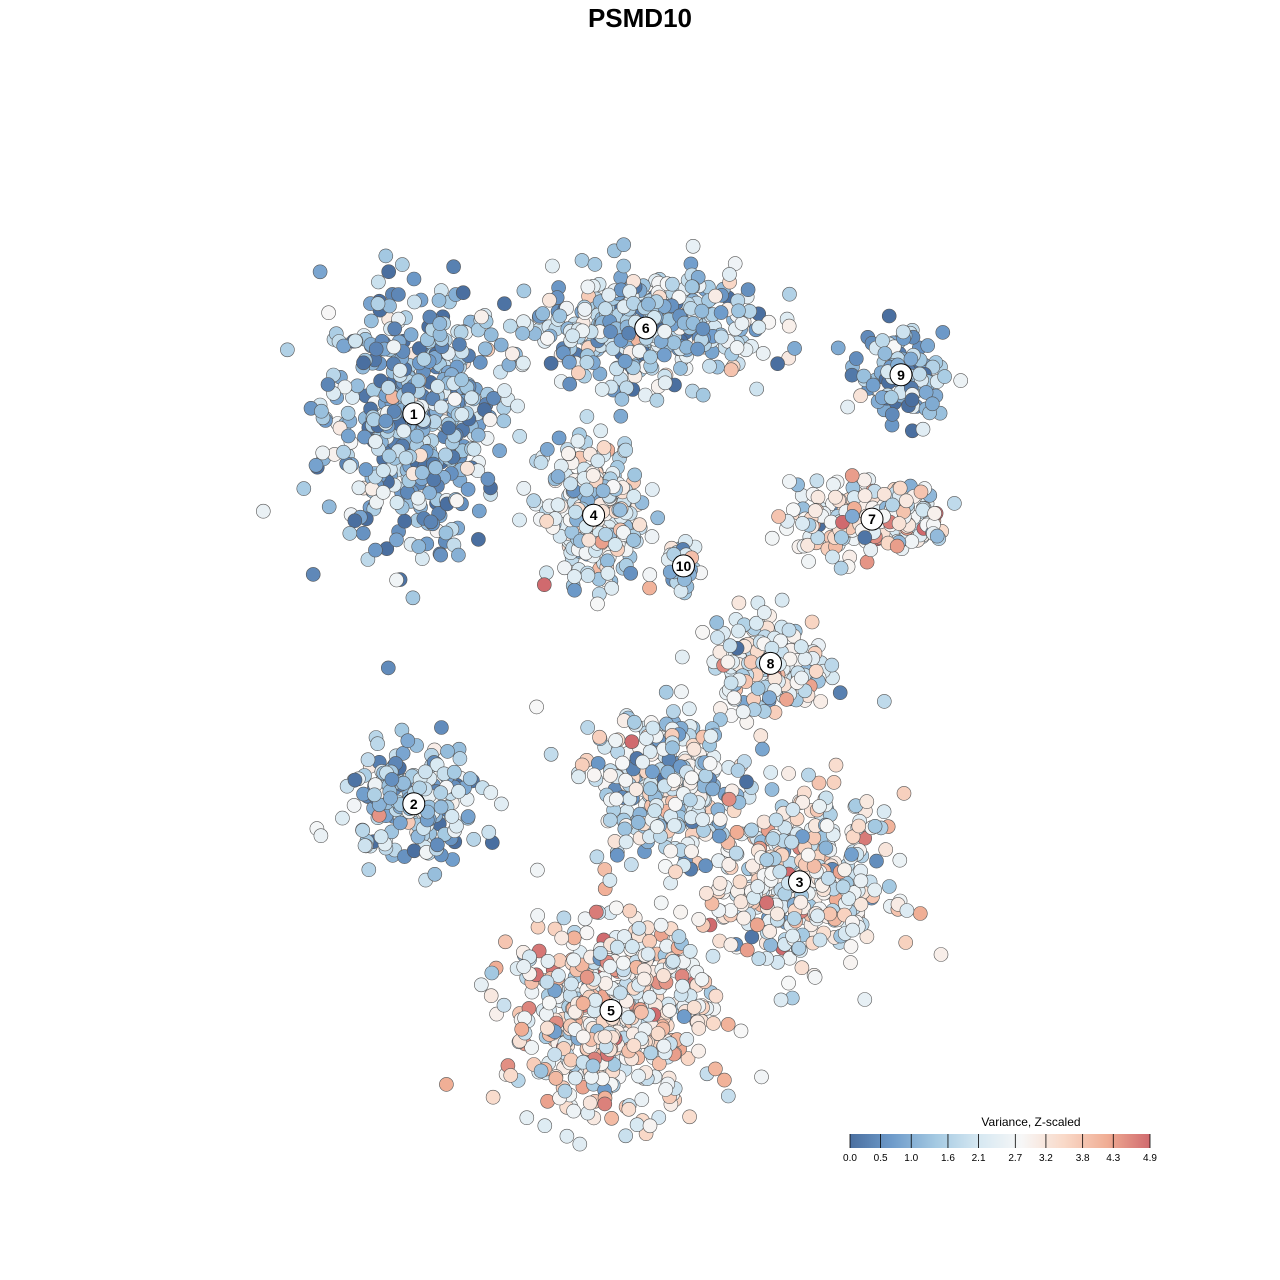 The width and height of the screenshot is (1280, 1280). I want to click on cluster-label-3: 3, so click(799, 882).